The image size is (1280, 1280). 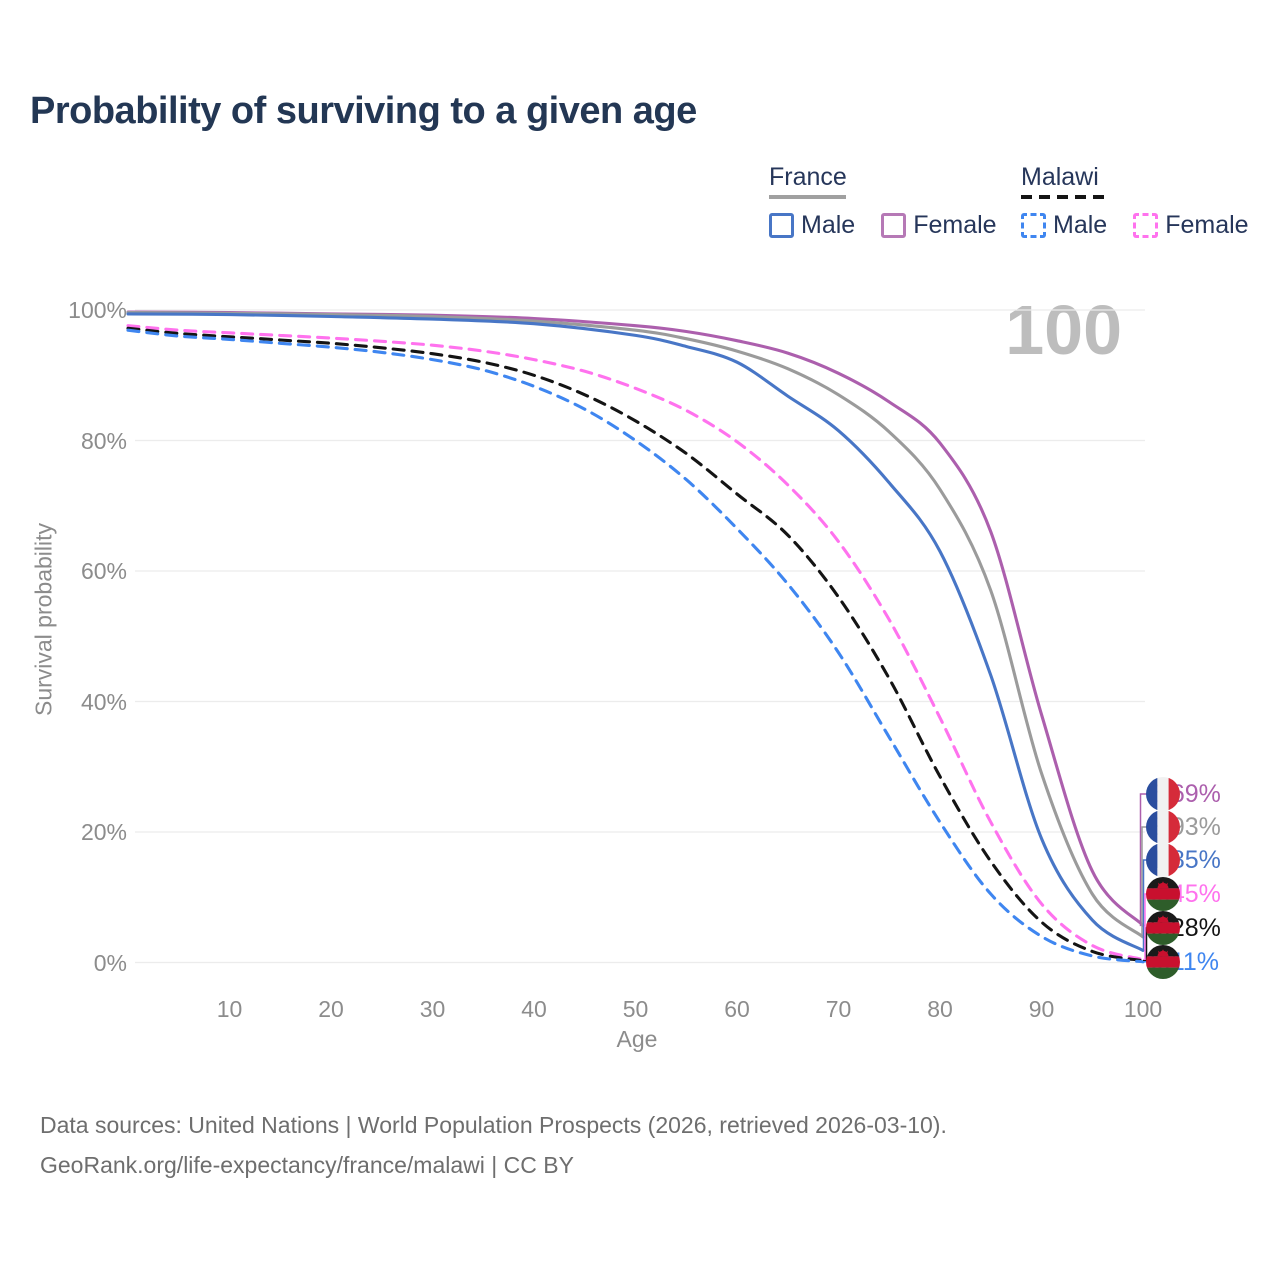 I want to click on checkbox-france-male, so click(x=781, y=225).